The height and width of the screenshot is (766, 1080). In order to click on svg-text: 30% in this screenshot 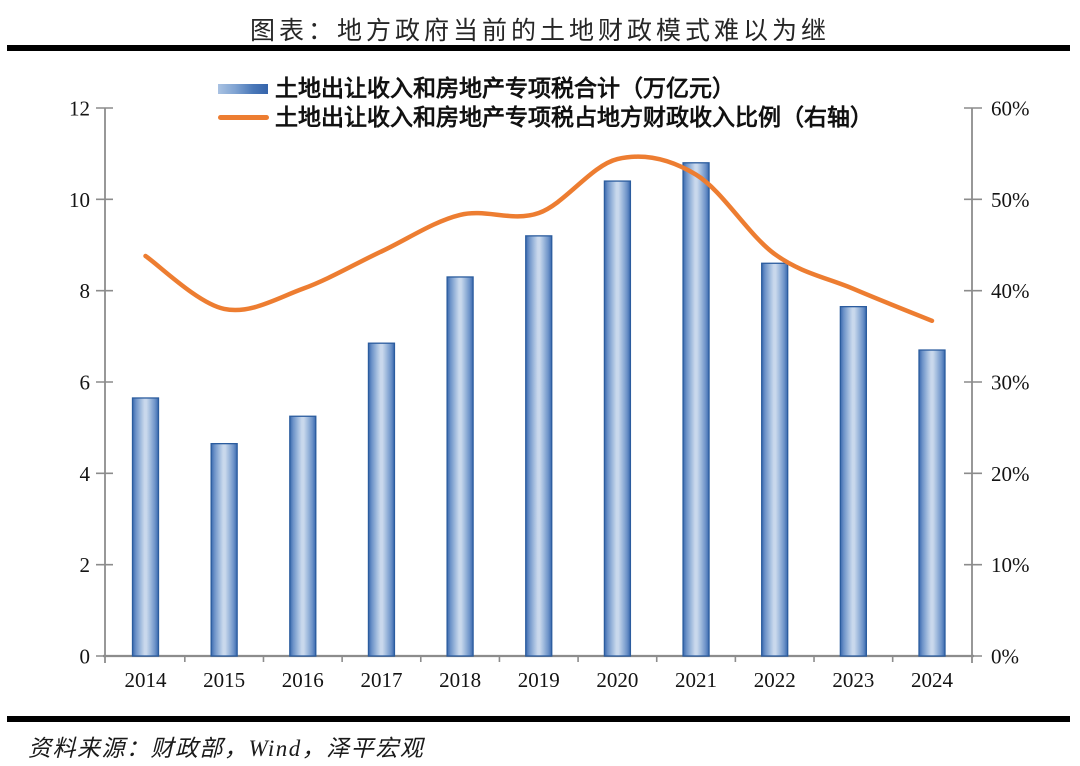, I will do `click(1010, 383)`.